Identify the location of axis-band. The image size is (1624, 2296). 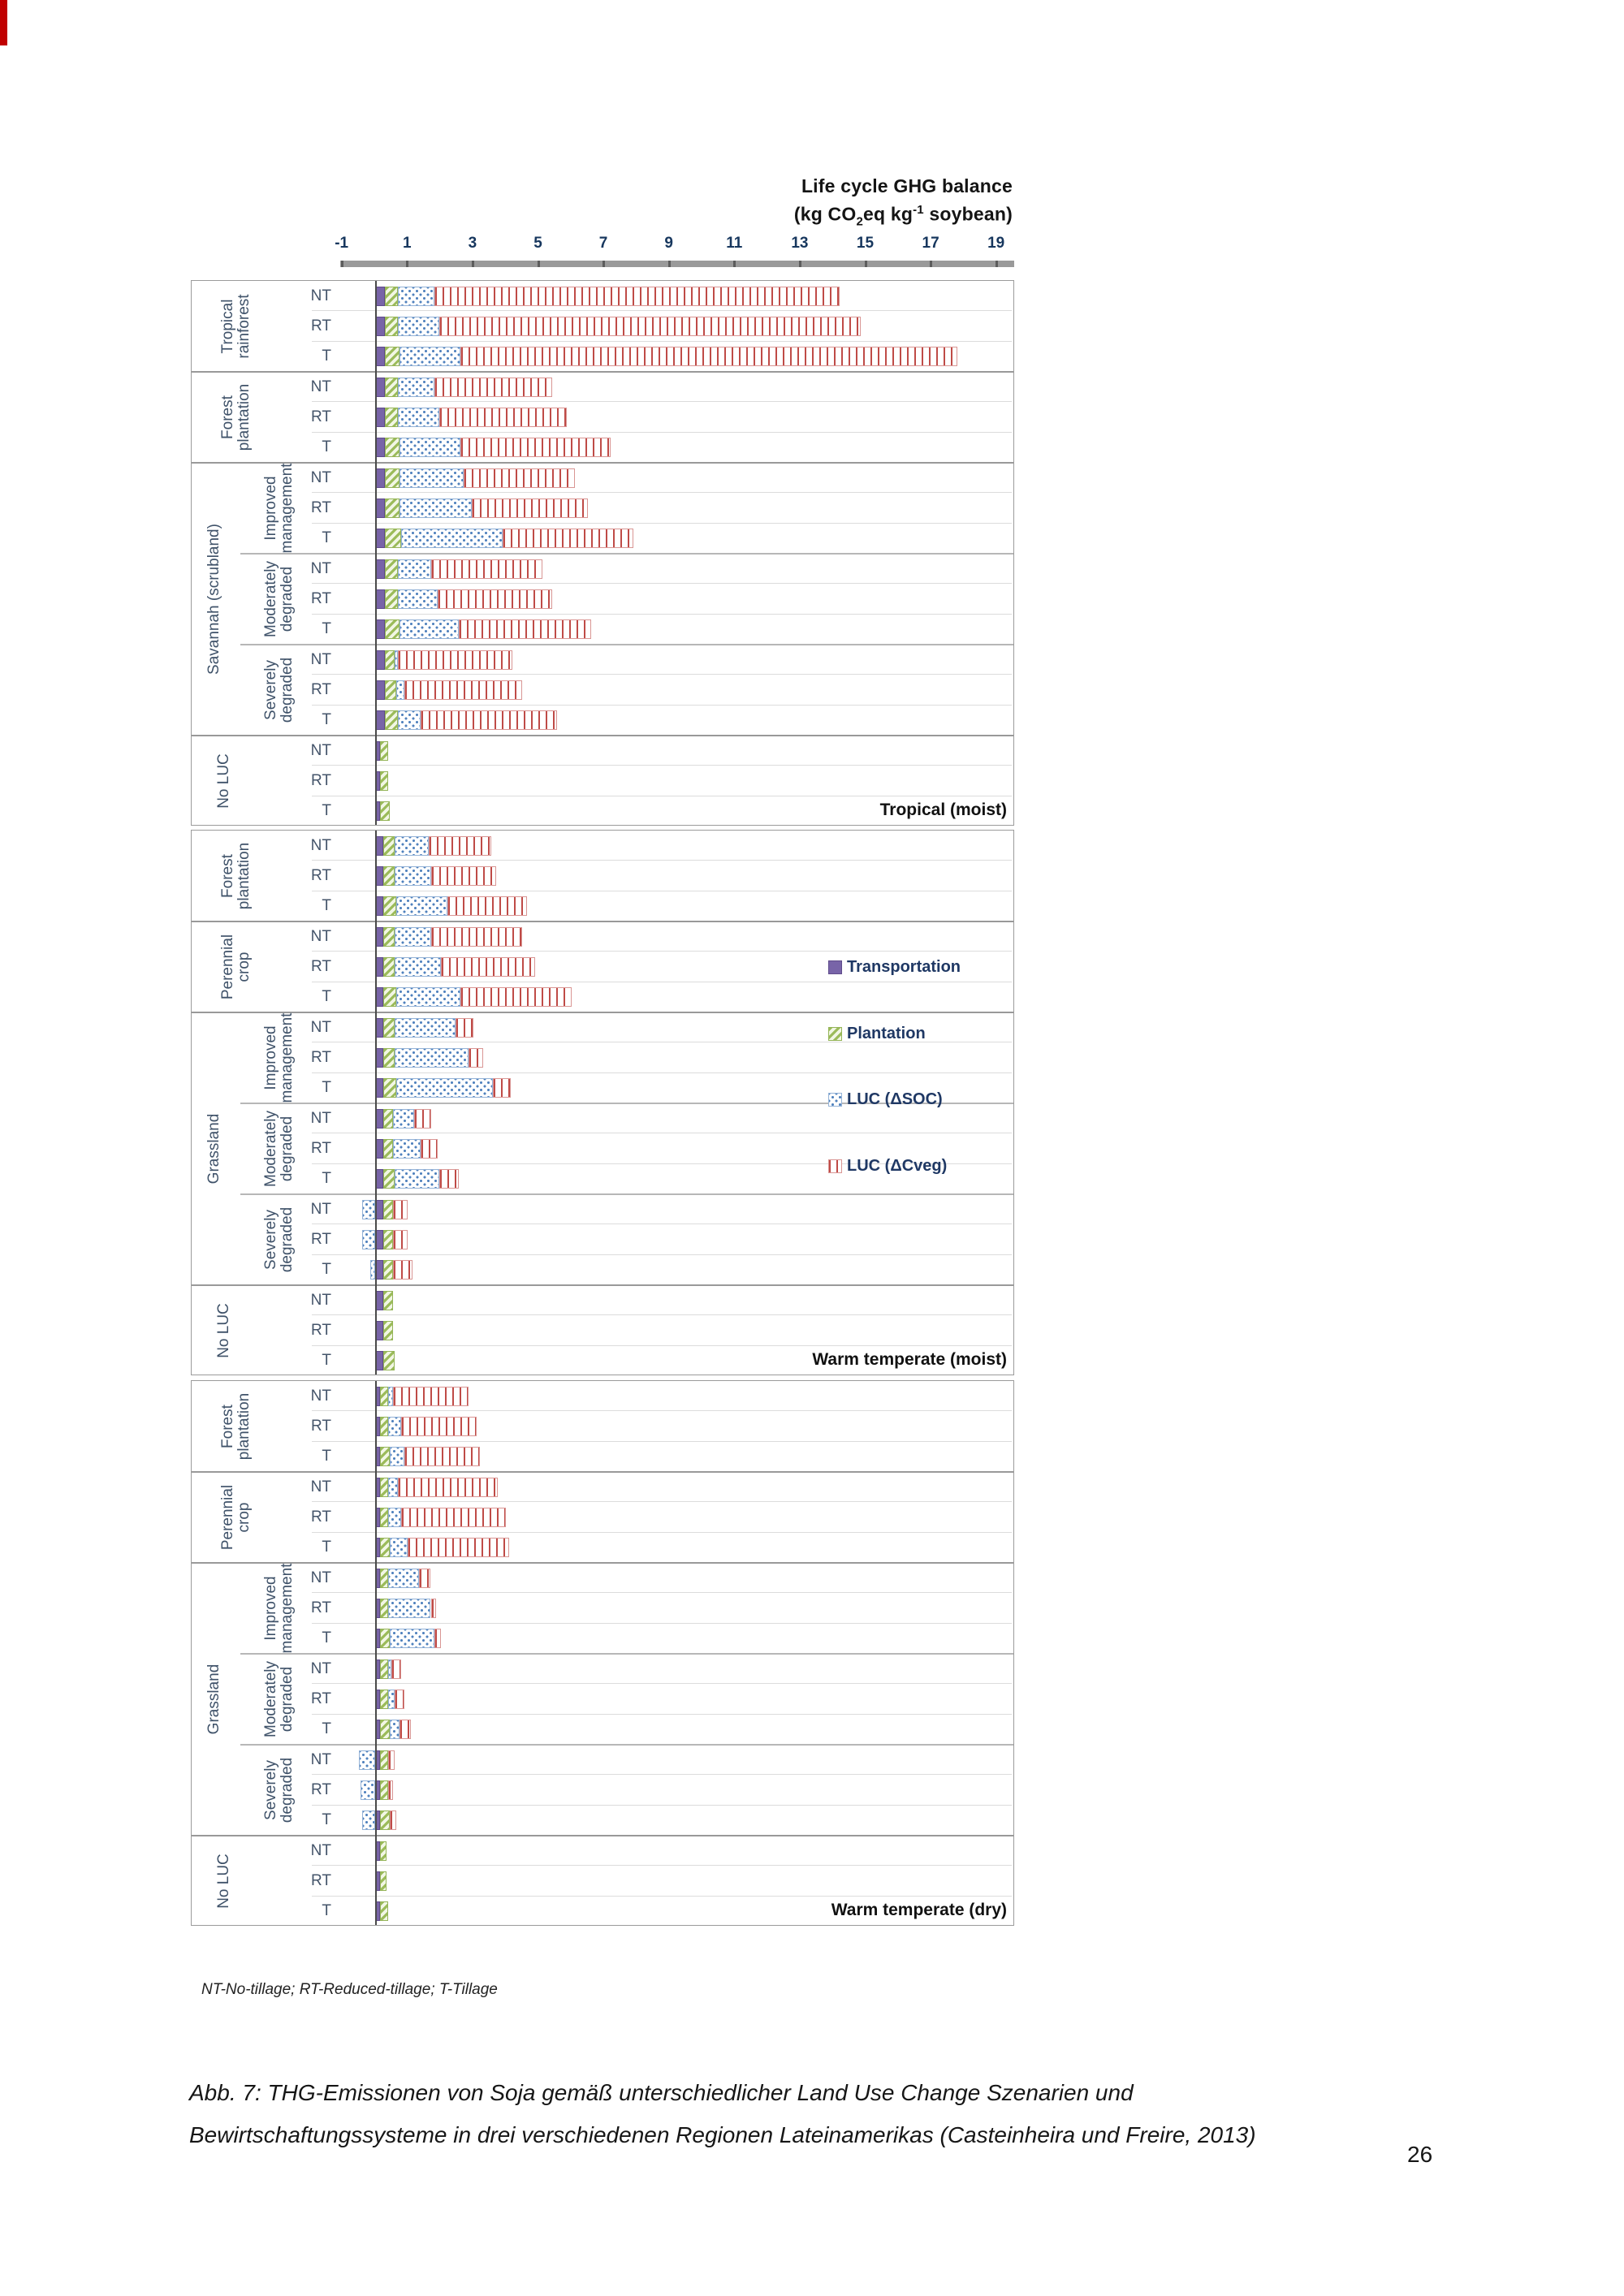
(677, 264).